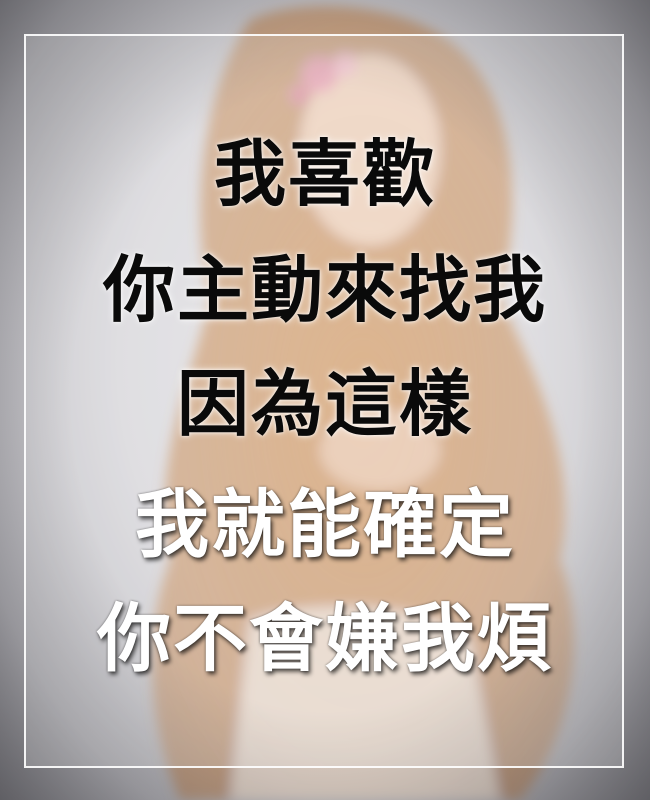 The height and width of the screenshot is (800, 650). I want to click on face, so click(370, 150).